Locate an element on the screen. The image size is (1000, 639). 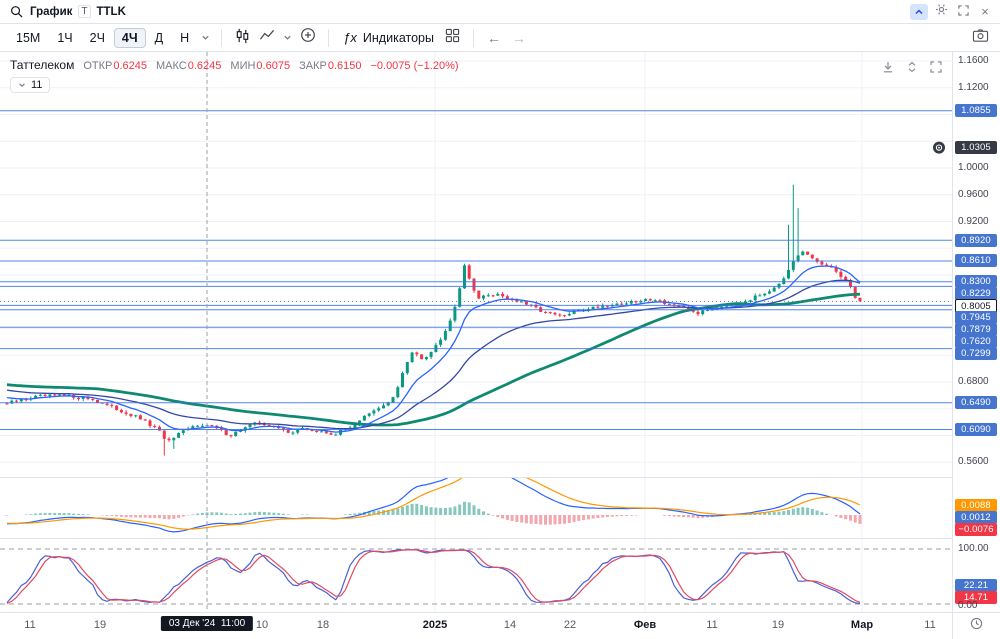
legend-high: МАКС0.6245 is located at coordinates (189, 66).